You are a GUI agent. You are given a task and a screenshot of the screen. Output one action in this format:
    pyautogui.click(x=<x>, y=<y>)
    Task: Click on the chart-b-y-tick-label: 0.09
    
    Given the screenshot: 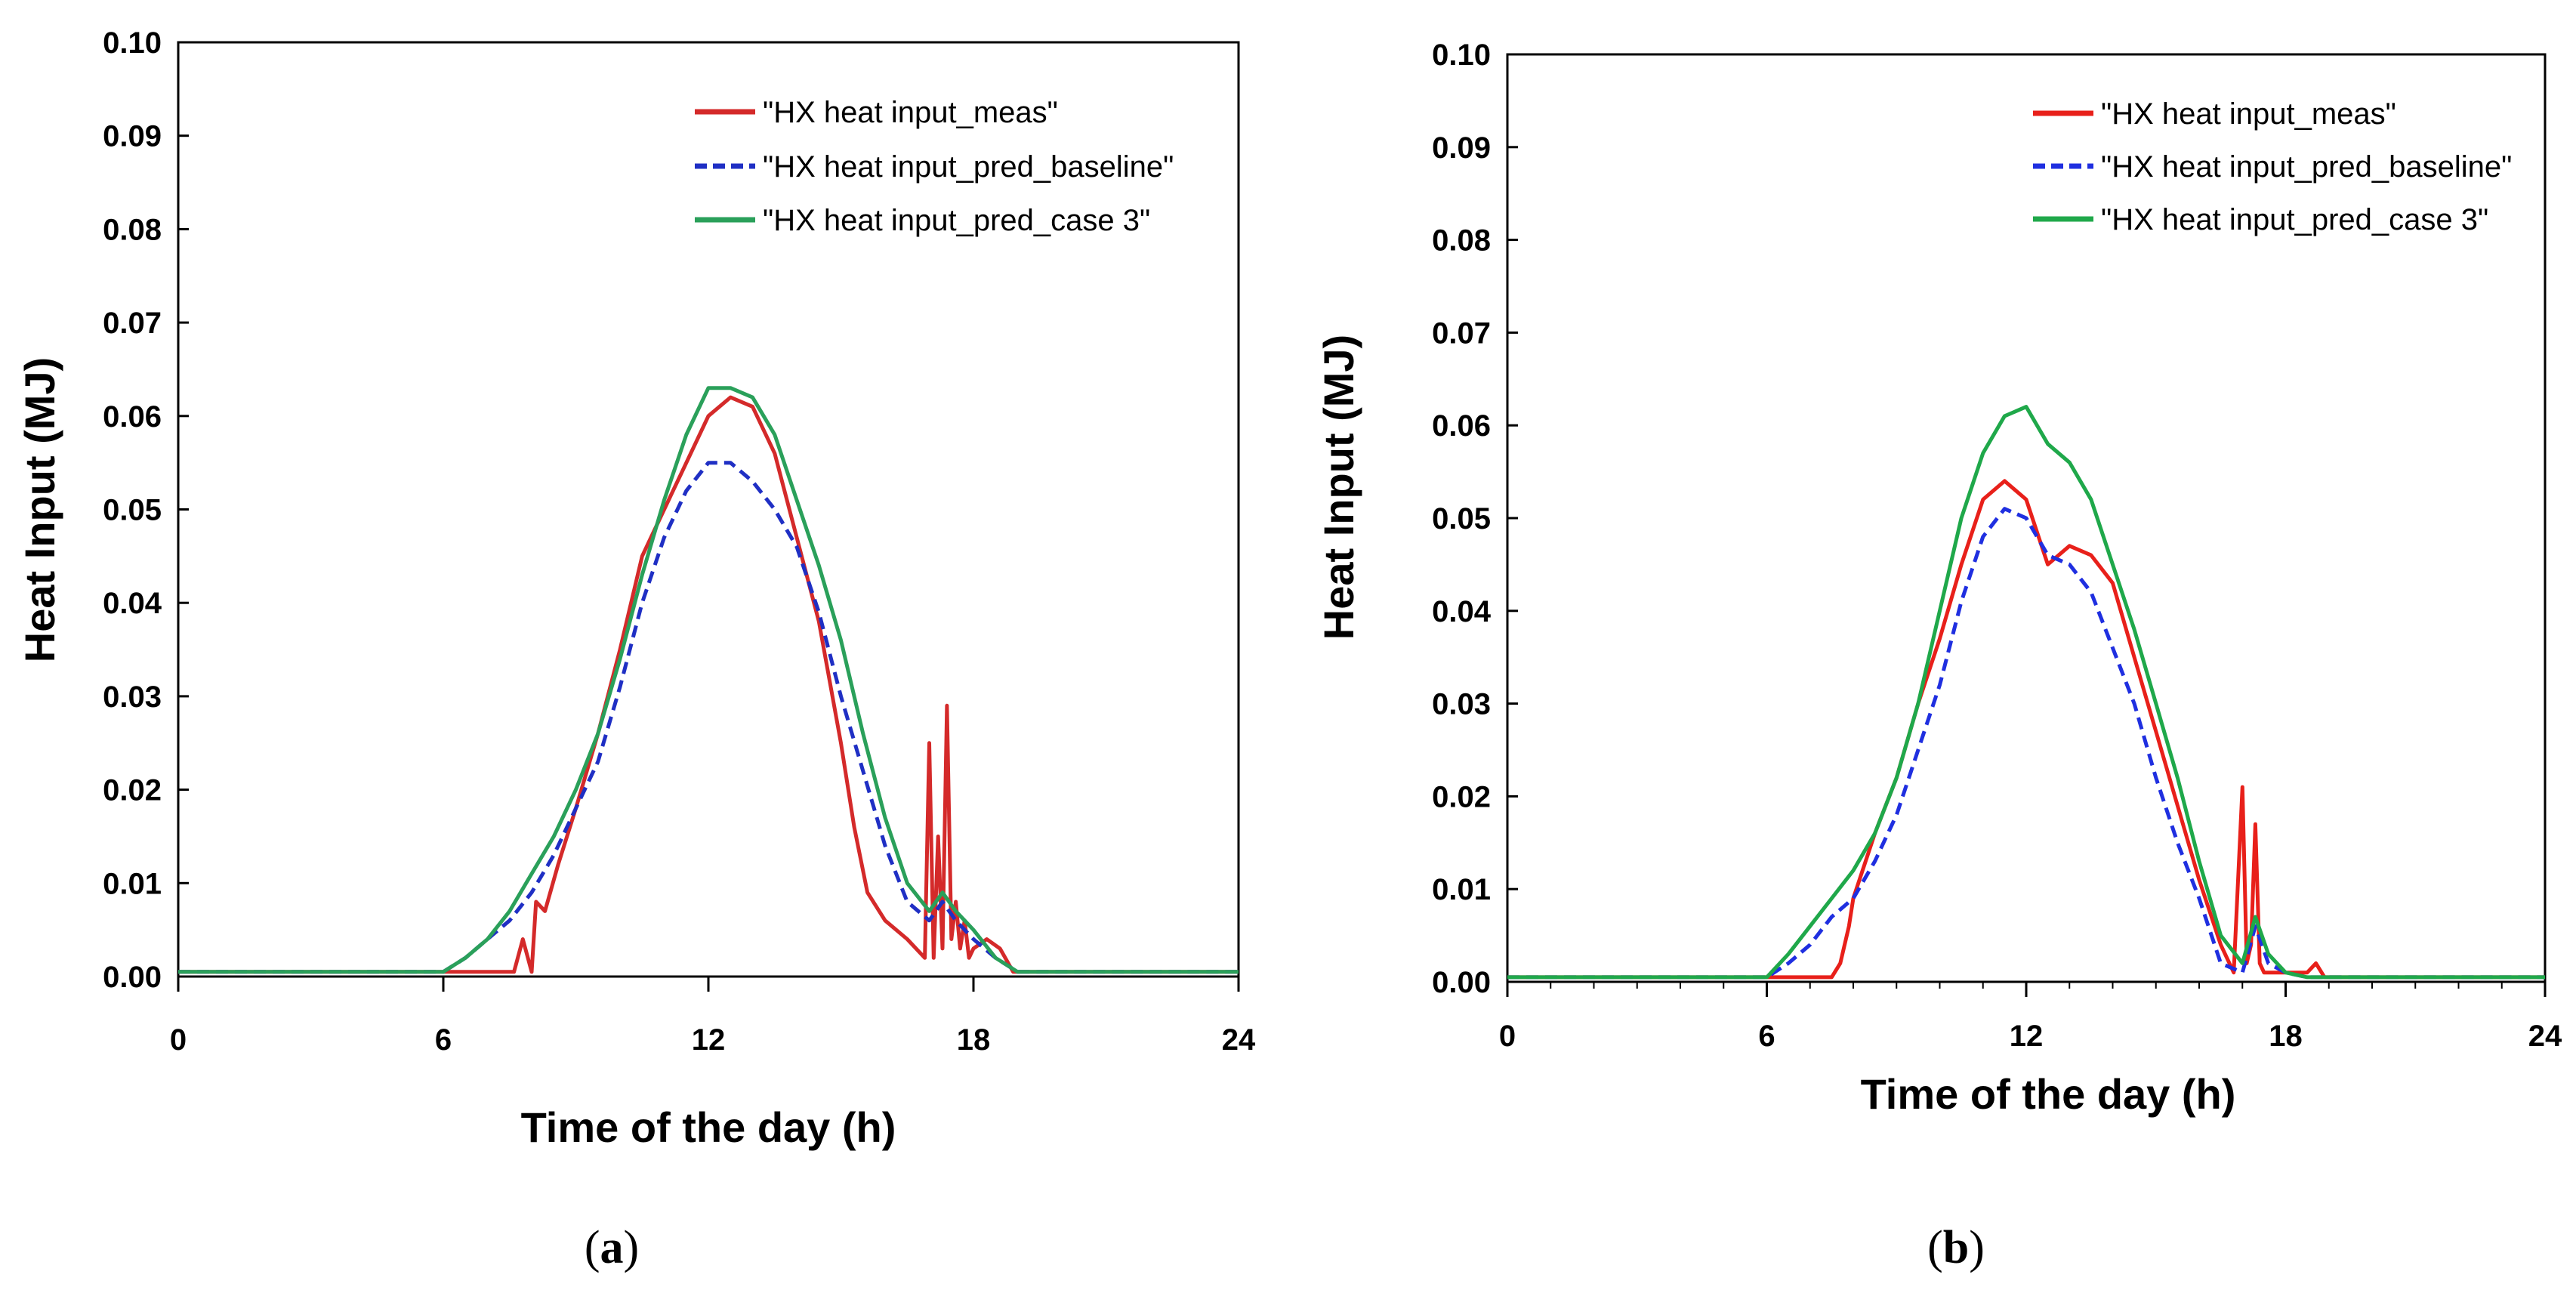 What is the action you would take?
    pyautogui.click(x=1461, y=148)
    